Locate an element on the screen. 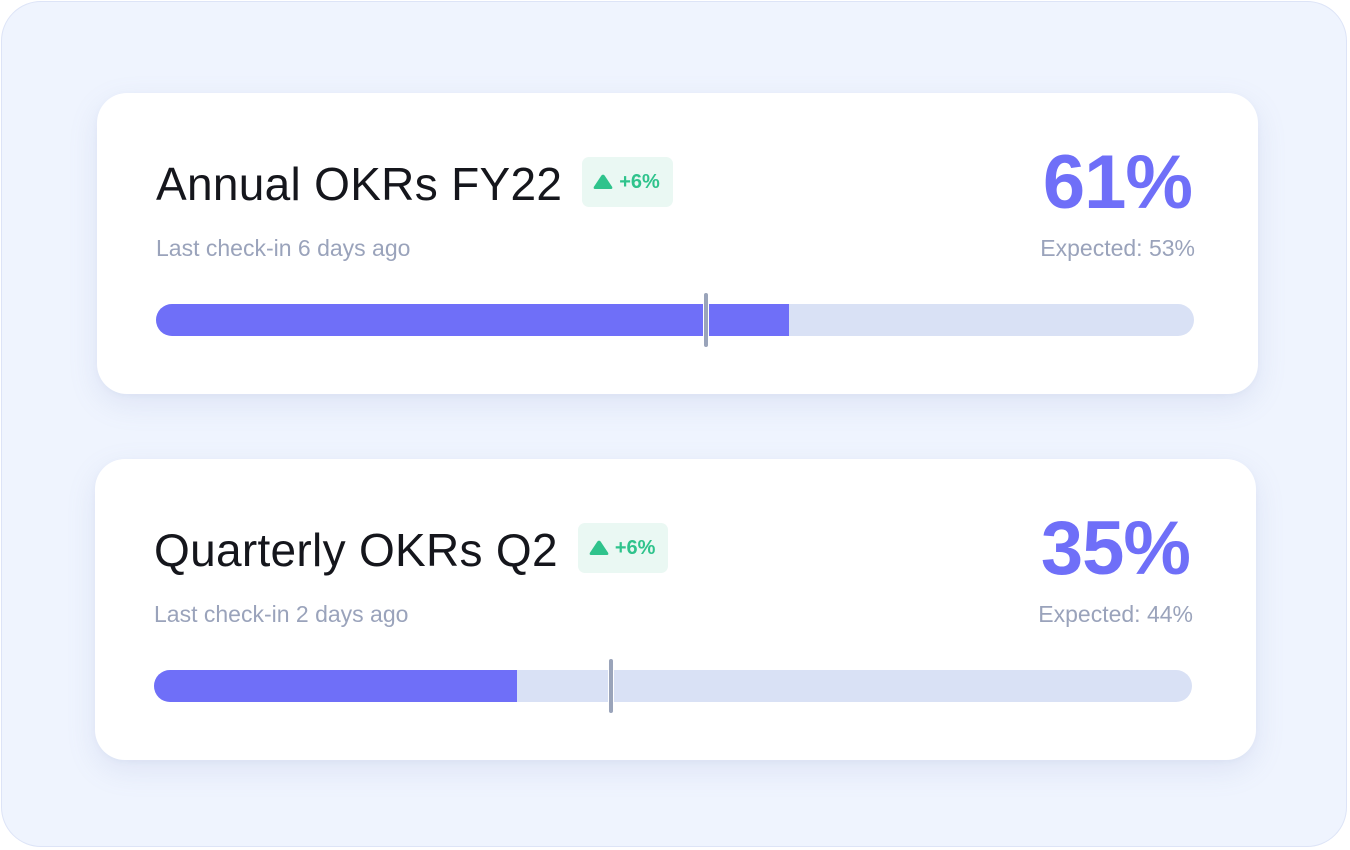 The height and width of the screenshot is (850, 1350). expected-percent: Expected: 53% is located at coordinates (1117, 248).